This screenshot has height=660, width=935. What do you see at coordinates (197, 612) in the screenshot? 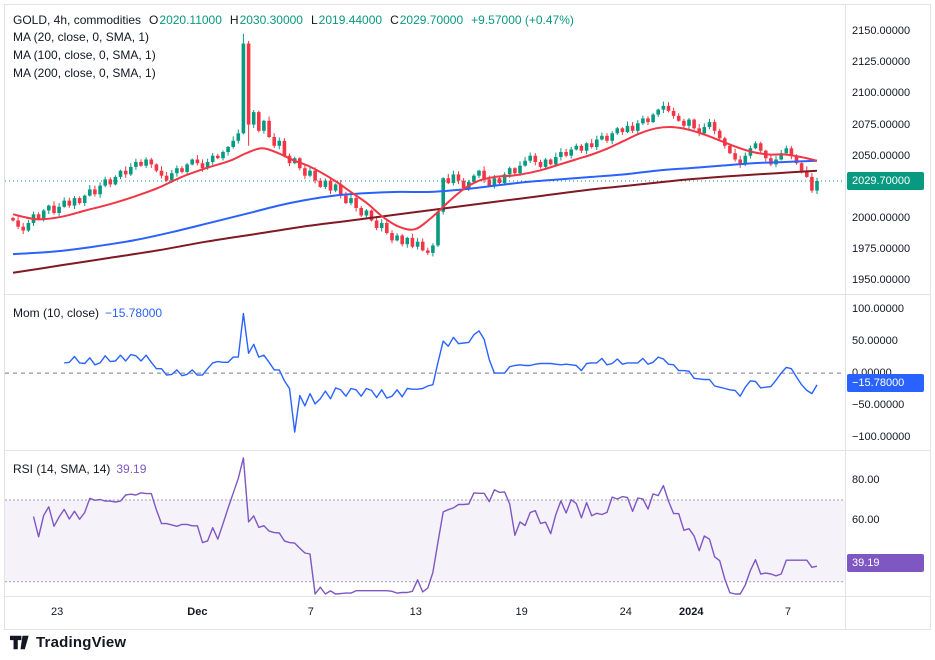
I see `time-tick-label: Dec` at bounding box center [197, 612].